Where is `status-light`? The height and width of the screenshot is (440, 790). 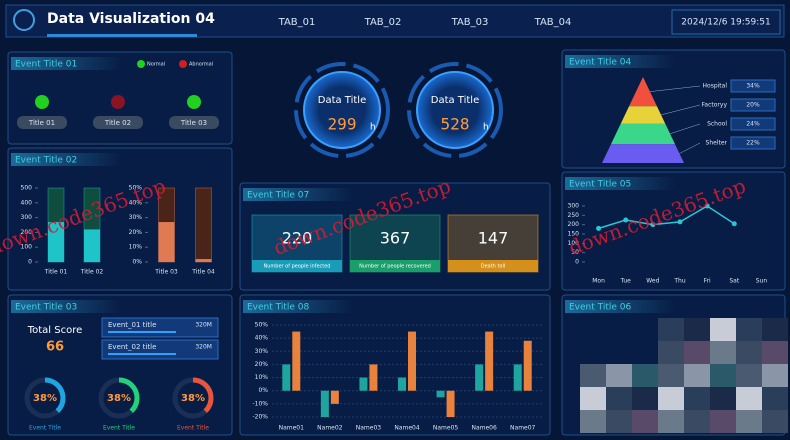 status-light is located at coordinates (42, 102).